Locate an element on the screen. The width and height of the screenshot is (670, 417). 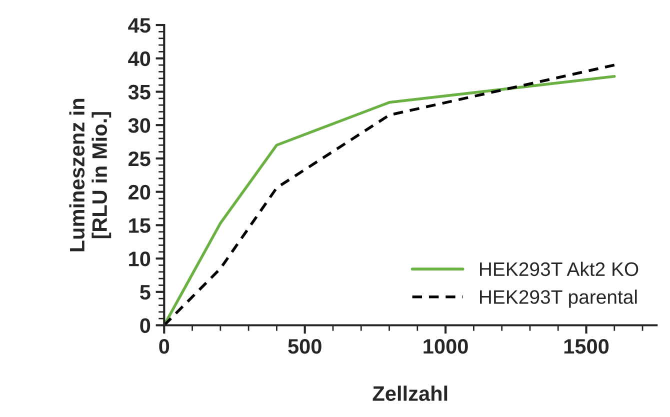
y-tick-label: 25 is located at coordinates (139, 158).